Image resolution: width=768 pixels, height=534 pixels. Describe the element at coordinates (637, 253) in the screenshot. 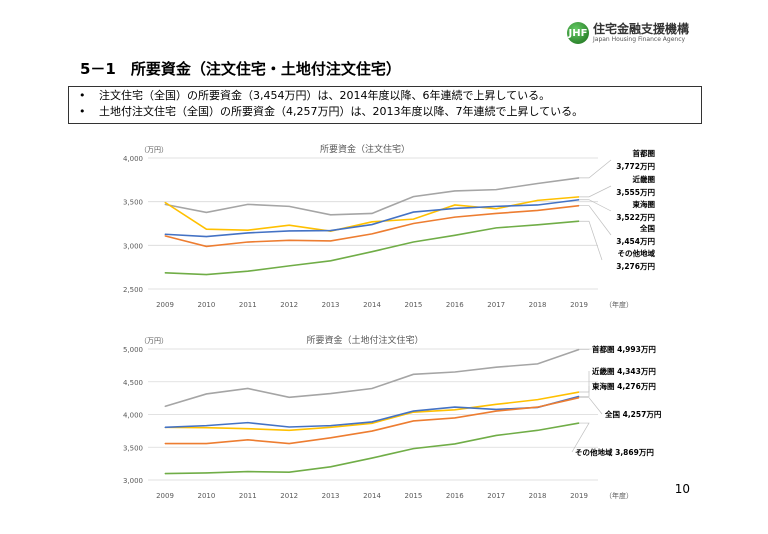

I see `series-label: その他地域` at that location.